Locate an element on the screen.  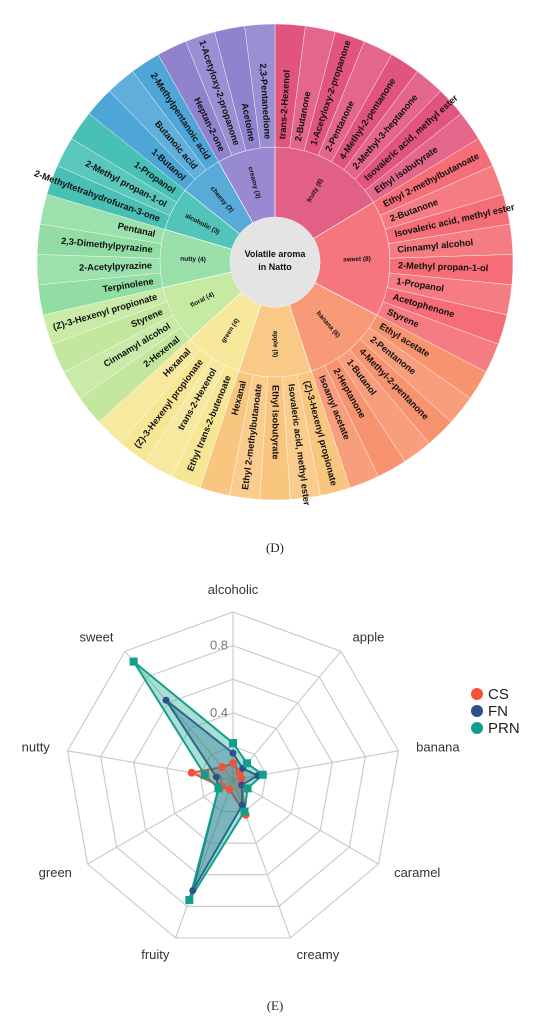
legend-label: CS is located at coordinates (498, 694).